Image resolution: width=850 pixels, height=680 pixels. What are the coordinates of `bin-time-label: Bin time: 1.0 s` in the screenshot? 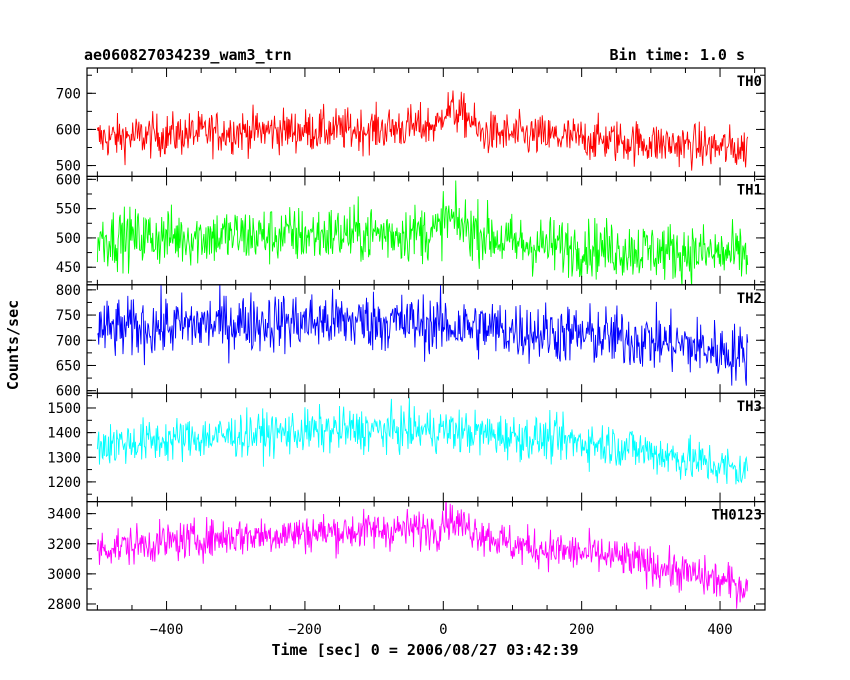 It's located at (677, 55).